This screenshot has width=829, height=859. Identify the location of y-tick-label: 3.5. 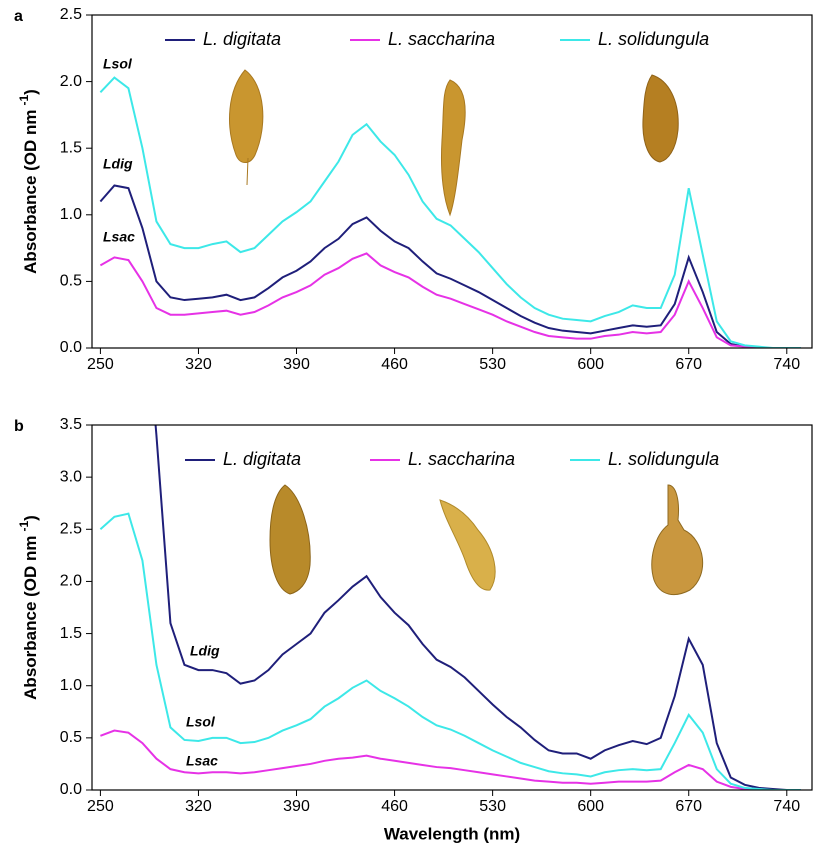
(71, 424).